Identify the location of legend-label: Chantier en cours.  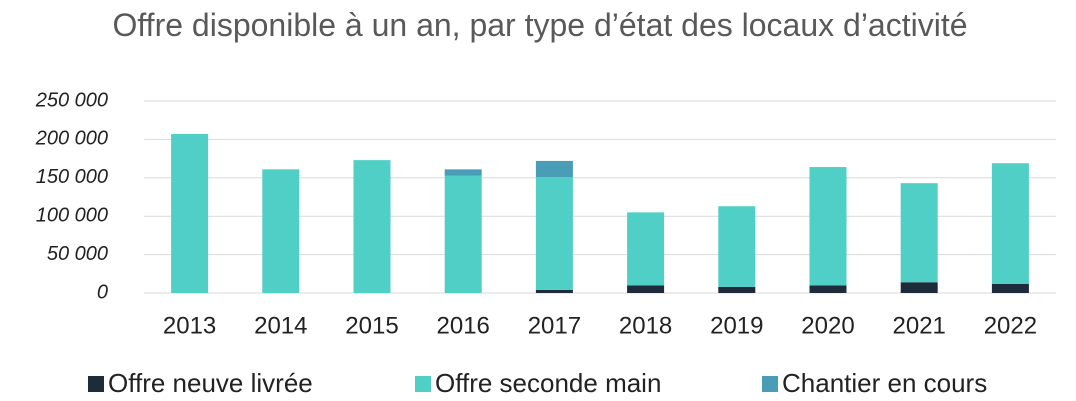
(884, 383).